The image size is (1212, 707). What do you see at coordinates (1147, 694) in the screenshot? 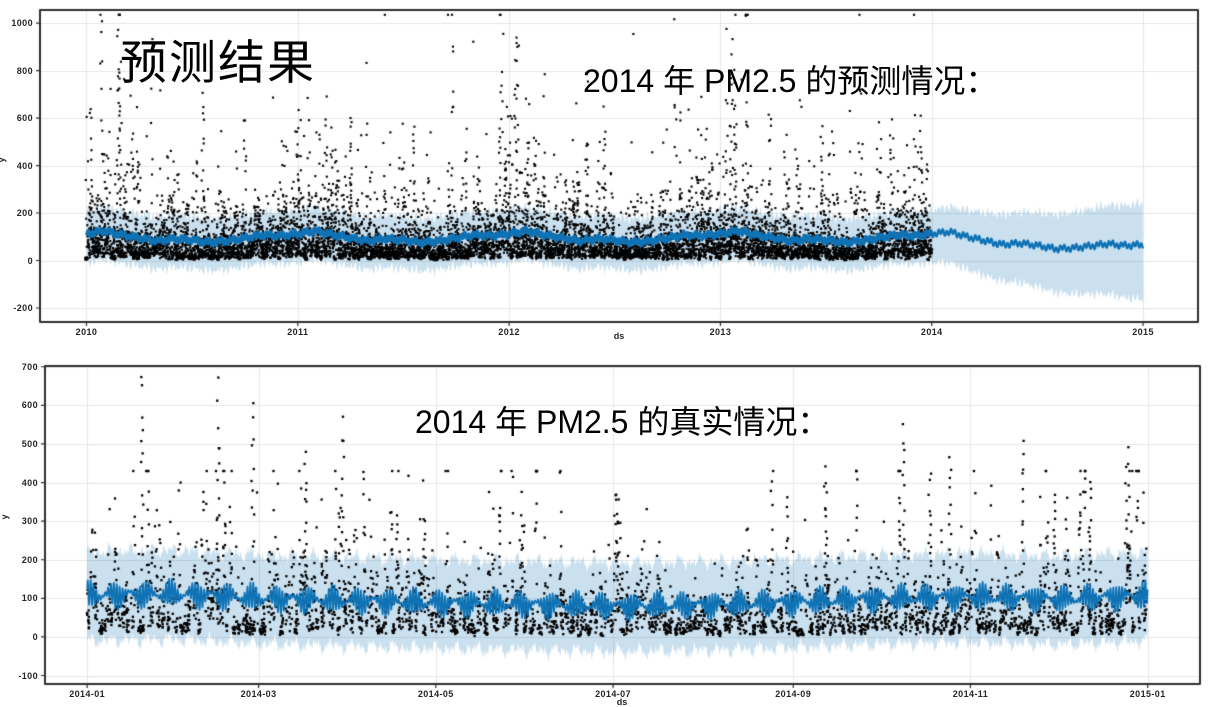
I see `x-tick-label: 2015-01` at bounding box center [1147, 694].